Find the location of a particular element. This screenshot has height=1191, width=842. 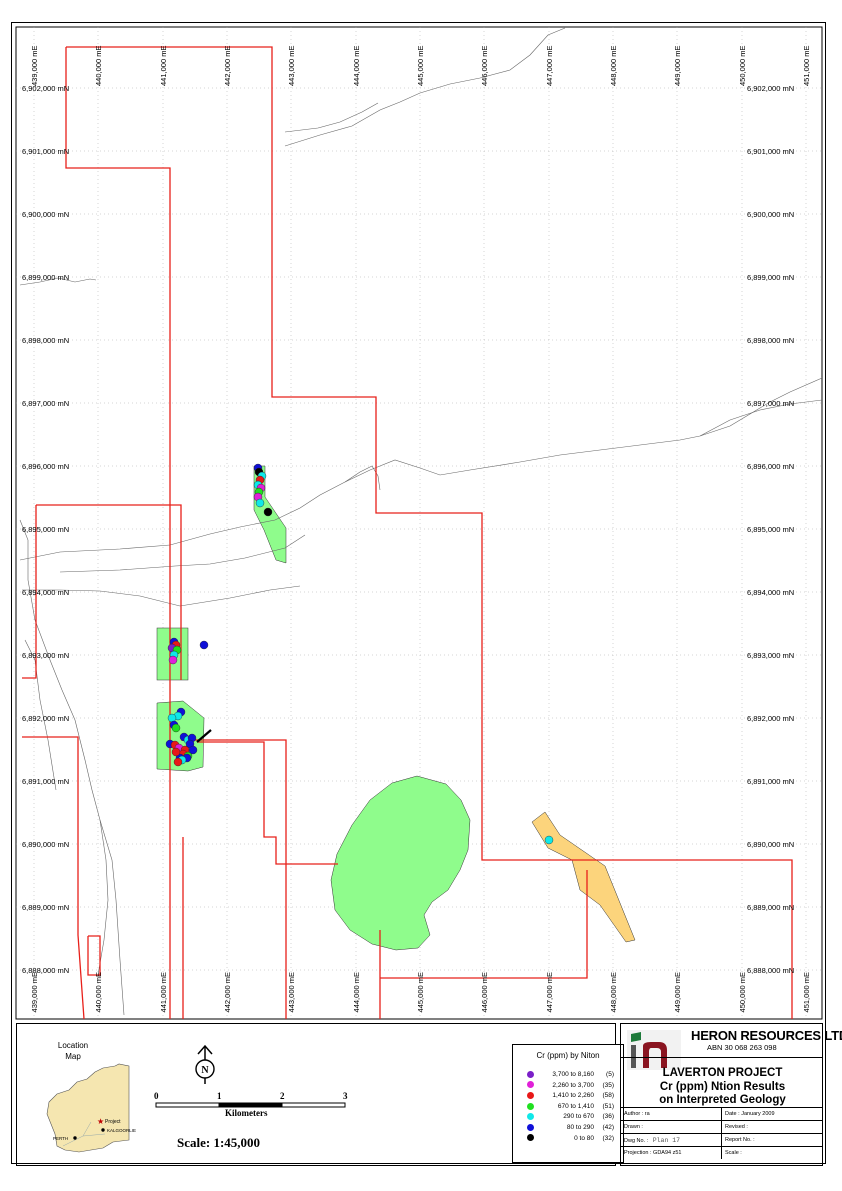

scale-tick-0: 0 is located at coordinates (156, 1096).